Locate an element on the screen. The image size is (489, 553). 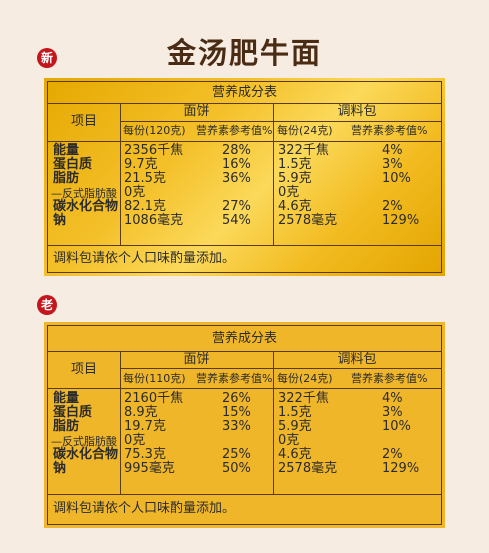
row-value: 1086毫克 is located at coordinates (154, 220).